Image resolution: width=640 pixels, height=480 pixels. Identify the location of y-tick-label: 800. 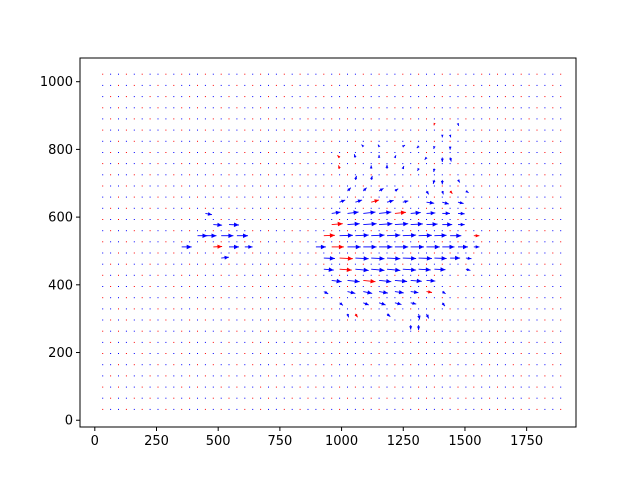
(60, 150).